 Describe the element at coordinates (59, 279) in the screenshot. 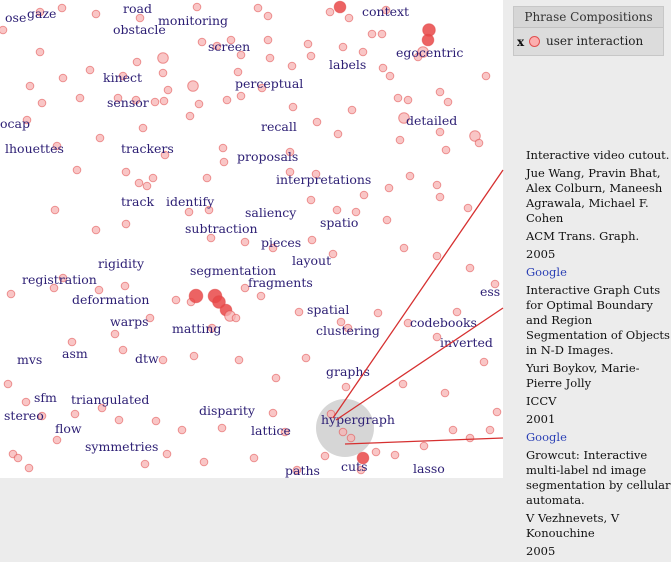

I see `phrase-label: registration` at that location.